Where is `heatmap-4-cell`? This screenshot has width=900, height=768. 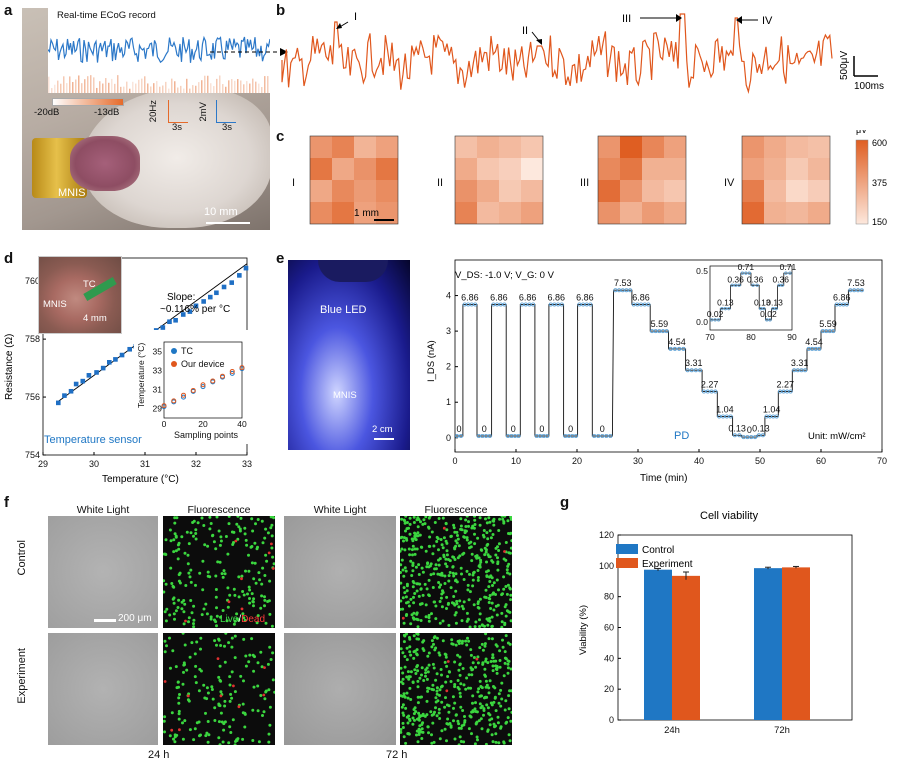 heatmap-4-cell is located at coordinates (819, 191).